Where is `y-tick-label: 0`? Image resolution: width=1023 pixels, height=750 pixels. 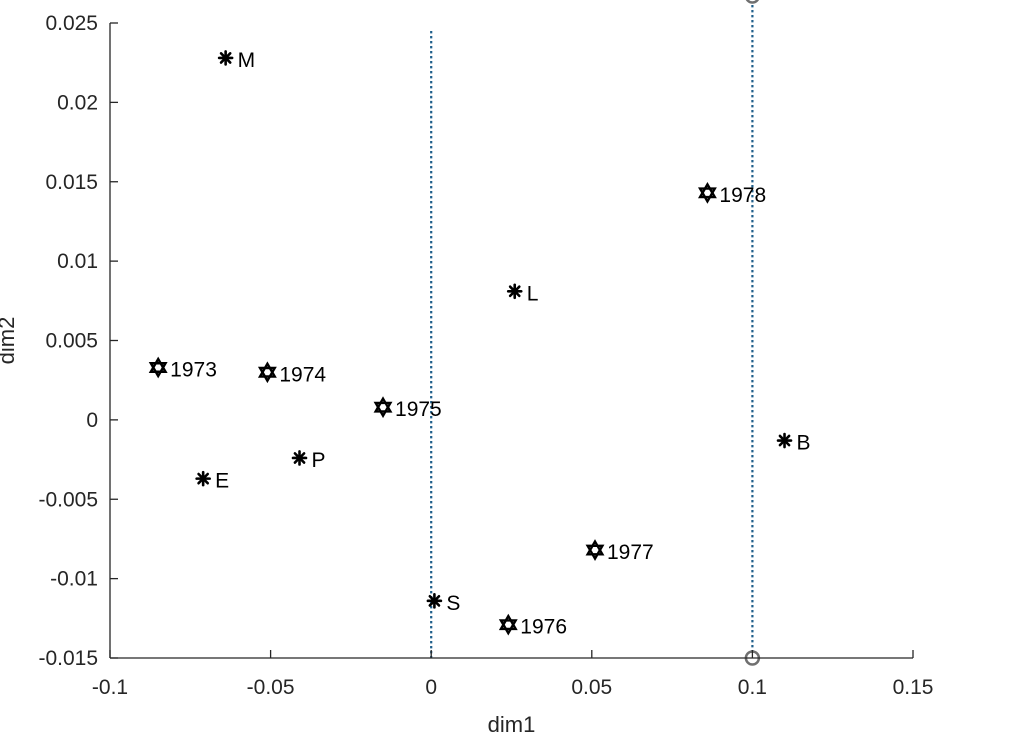
y-tick-label: 0 is located at coordinates (92, 420).